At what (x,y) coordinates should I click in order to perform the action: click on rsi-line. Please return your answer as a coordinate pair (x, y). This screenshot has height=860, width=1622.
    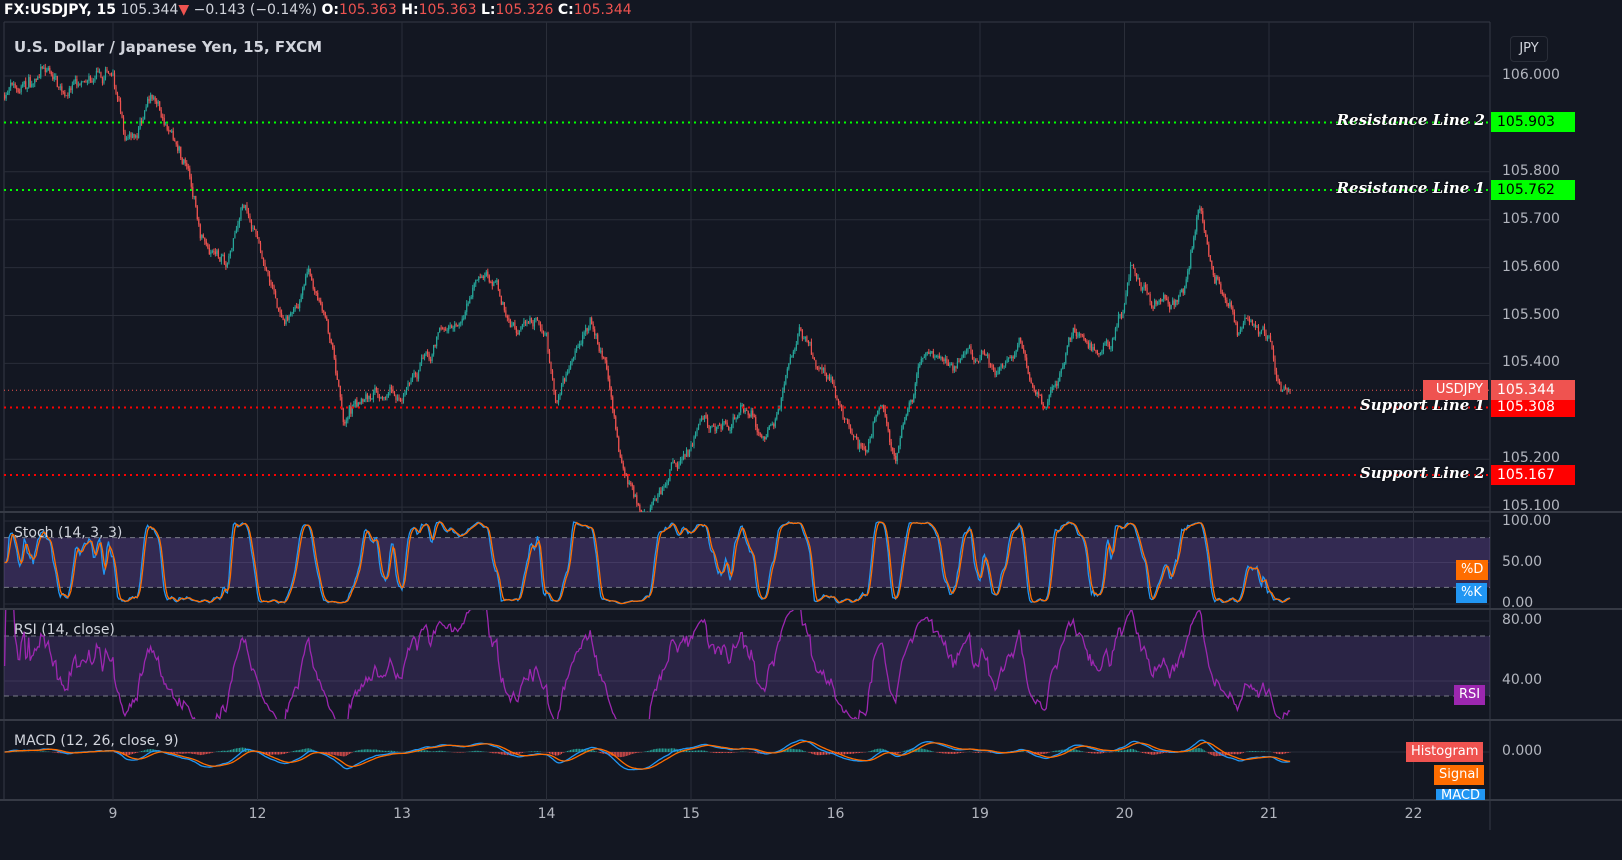
    Looking at the image, I should click on (647, 664).